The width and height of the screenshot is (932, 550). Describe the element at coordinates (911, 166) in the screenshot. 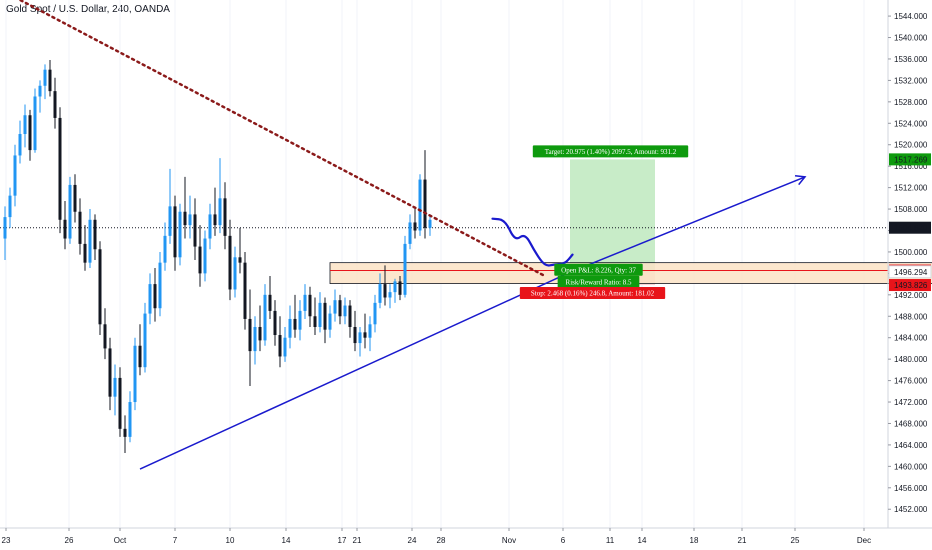

I see `y-tick-label: 1516.000` at that location.